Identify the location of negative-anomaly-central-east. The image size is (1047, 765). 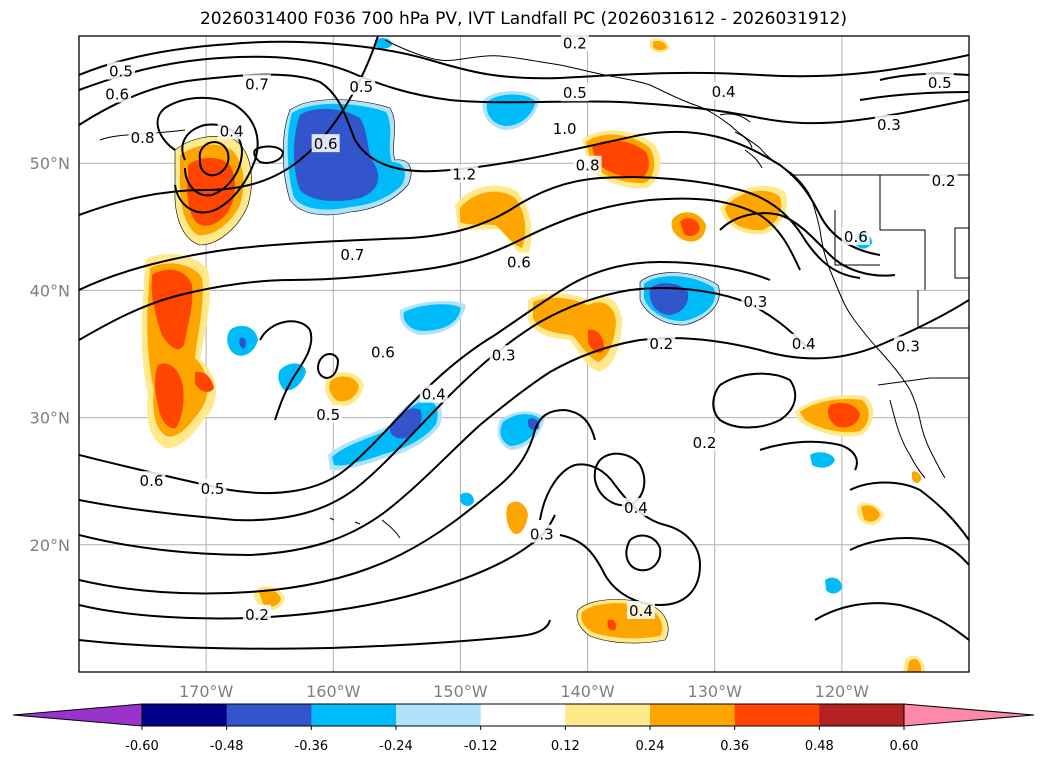
(680, 299).